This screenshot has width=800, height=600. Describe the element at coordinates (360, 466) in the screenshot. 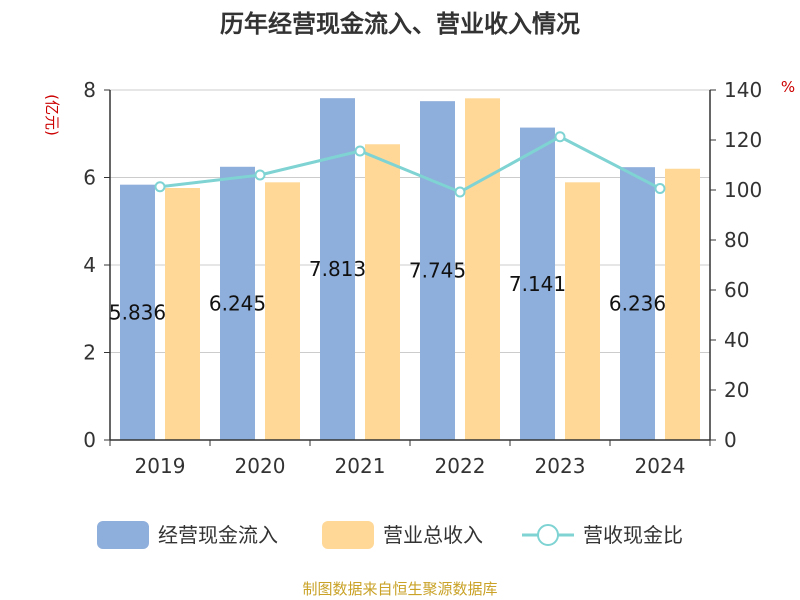

I see `x-tick-label: 2021` at that location.